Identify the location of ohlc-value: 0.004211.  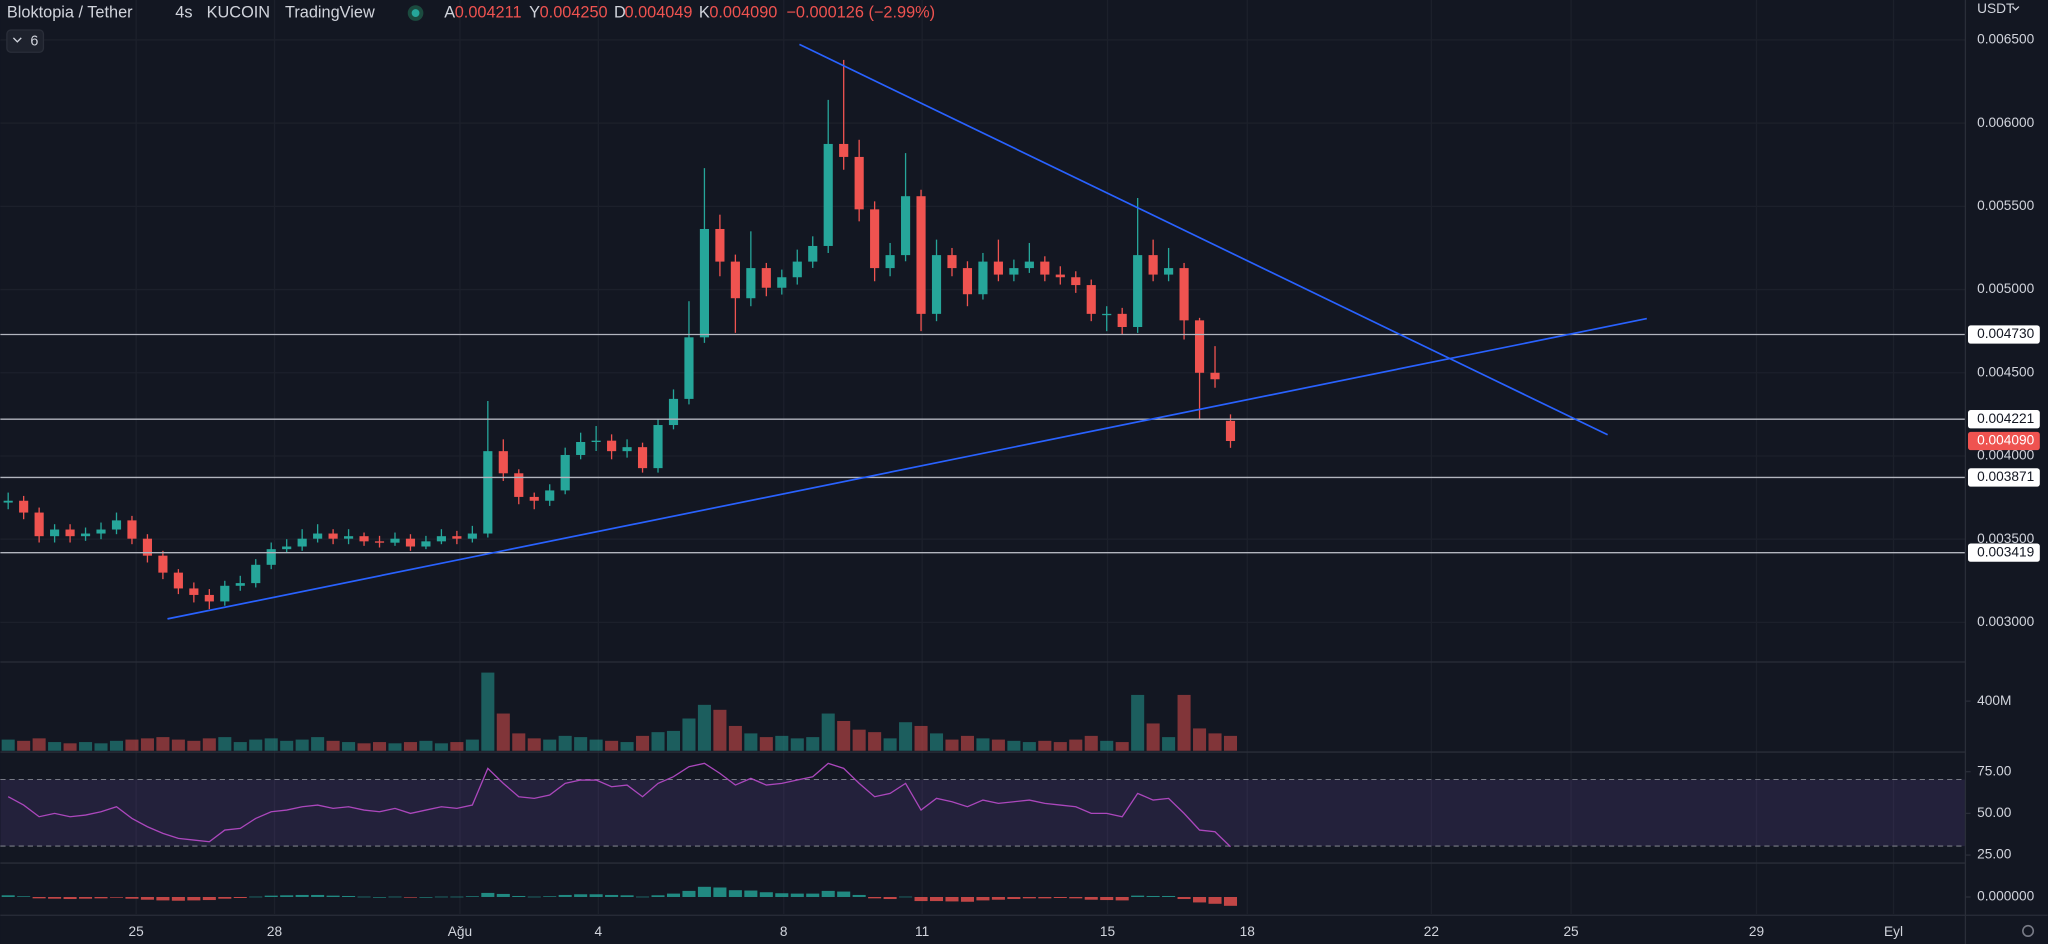
(488, 12).